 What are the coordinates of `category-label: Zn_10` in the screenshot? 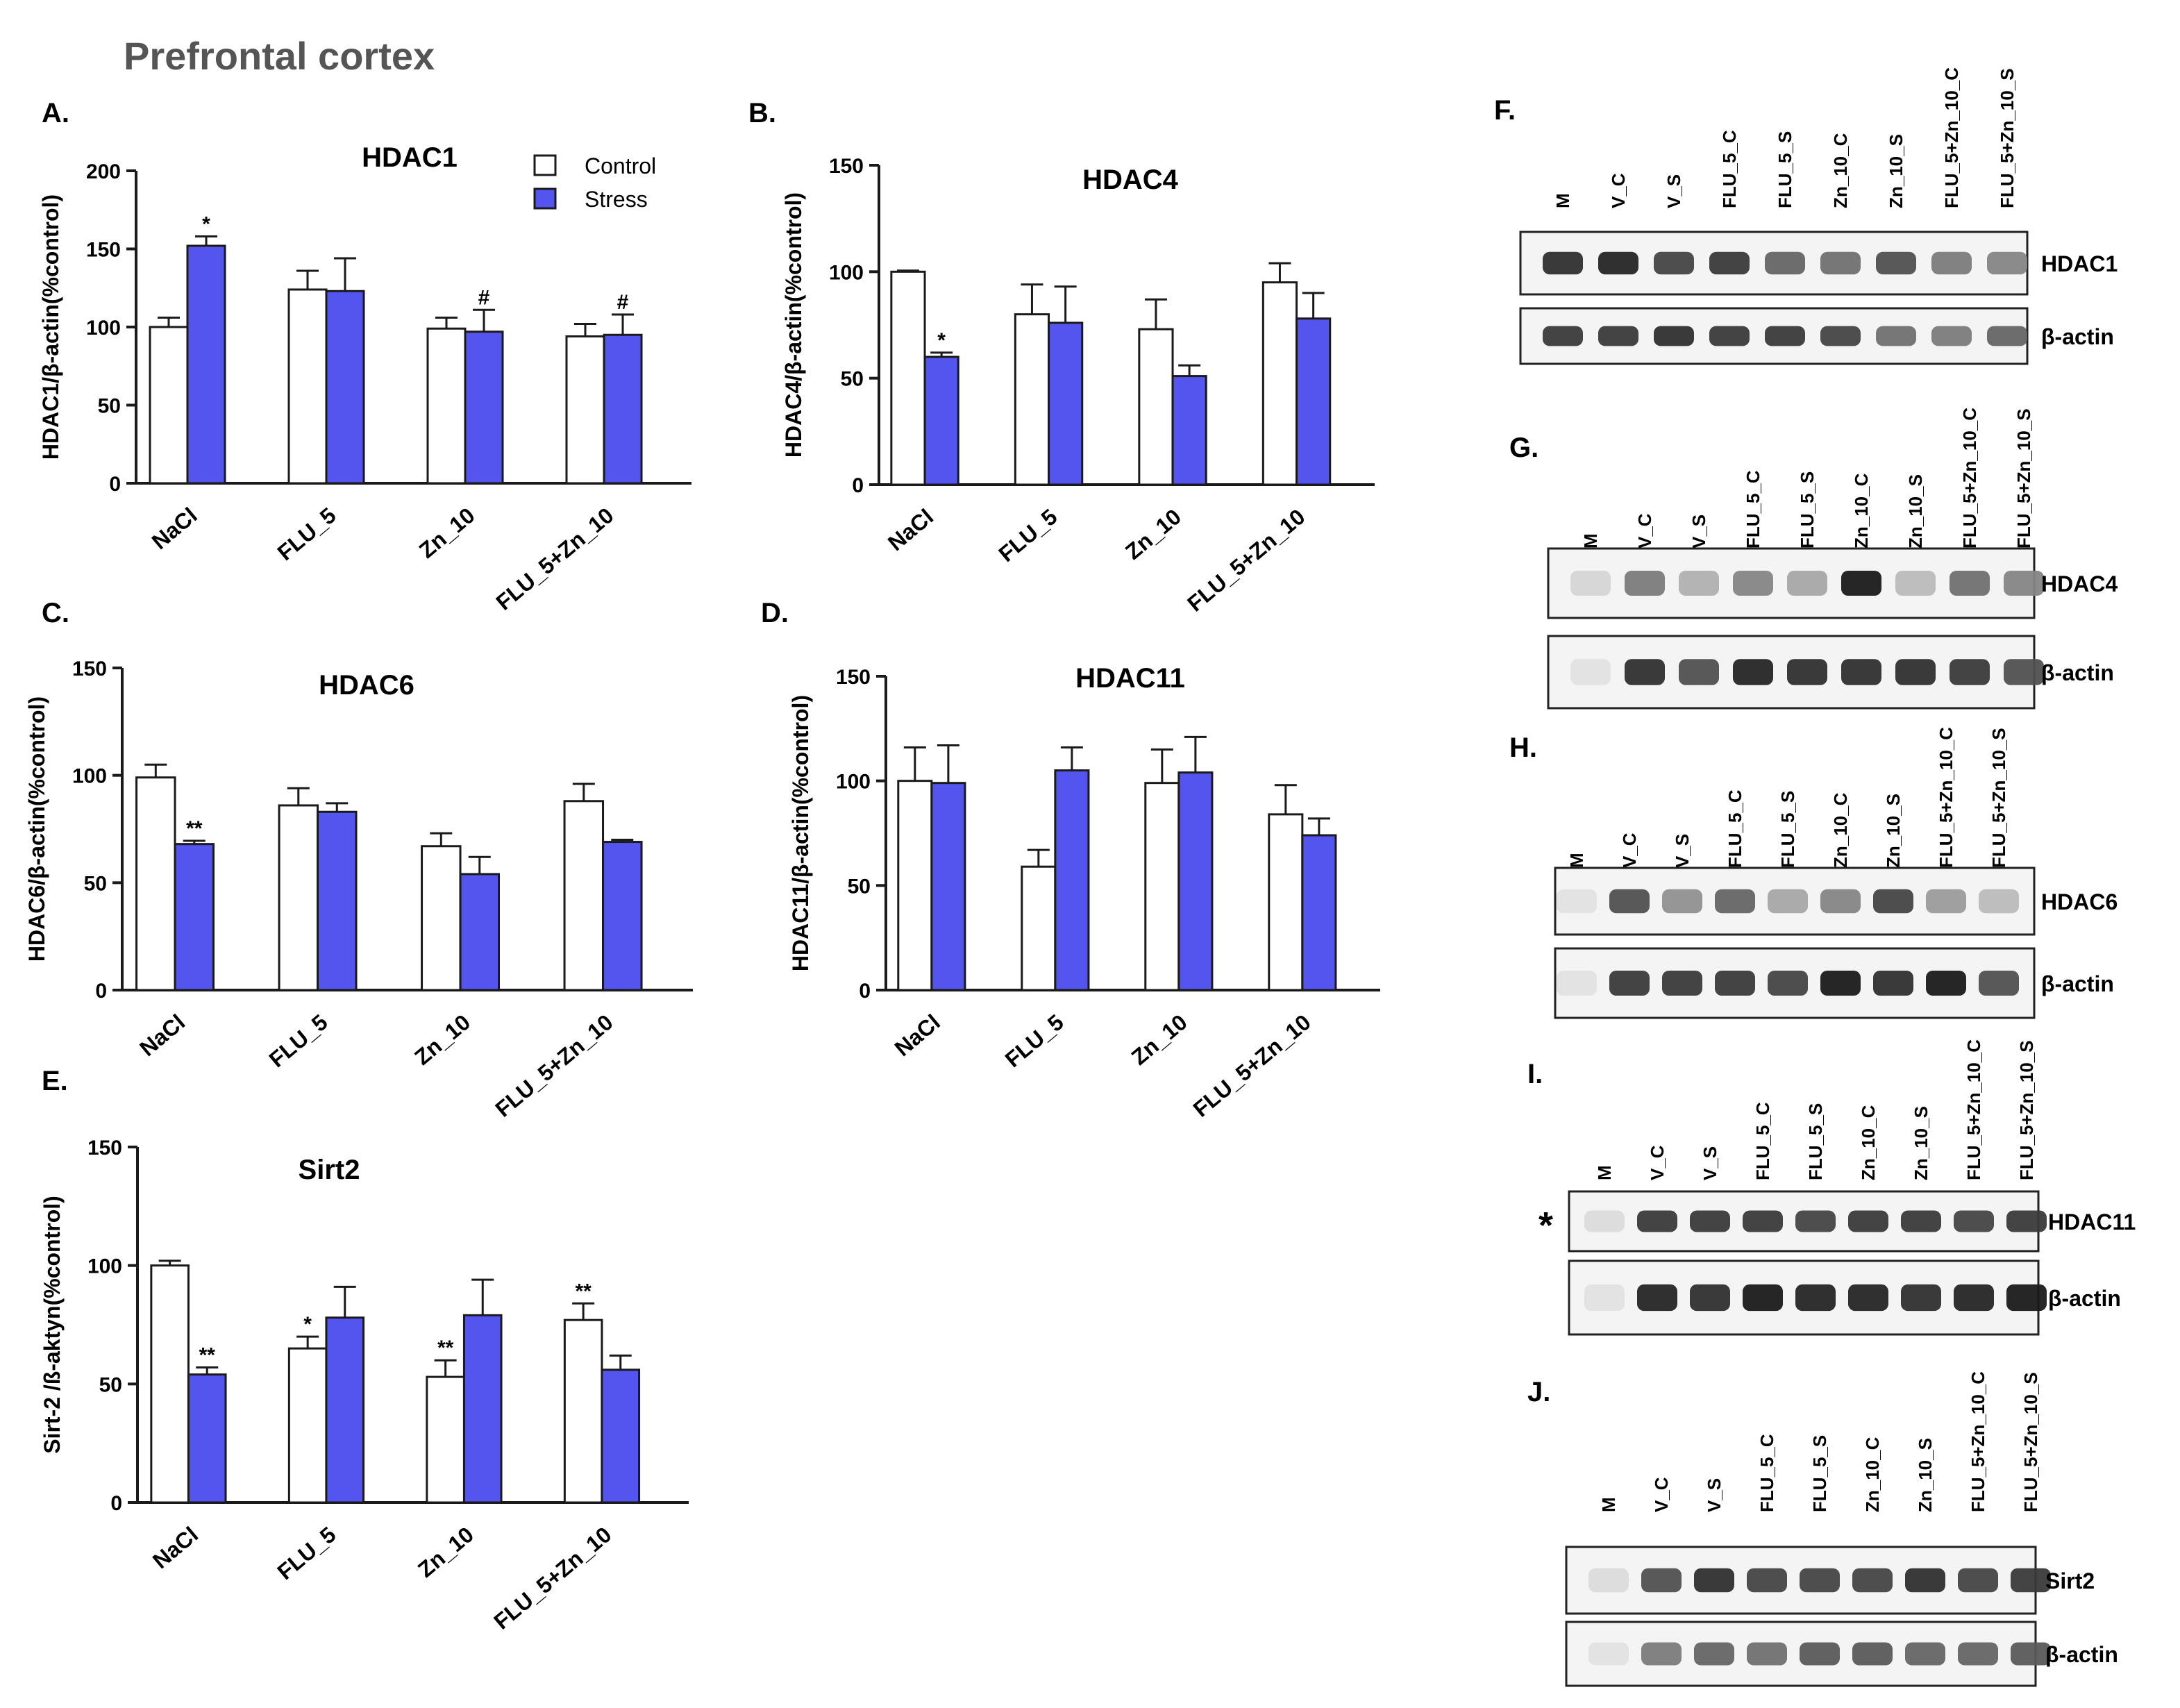 It's located at (1159, 1040).